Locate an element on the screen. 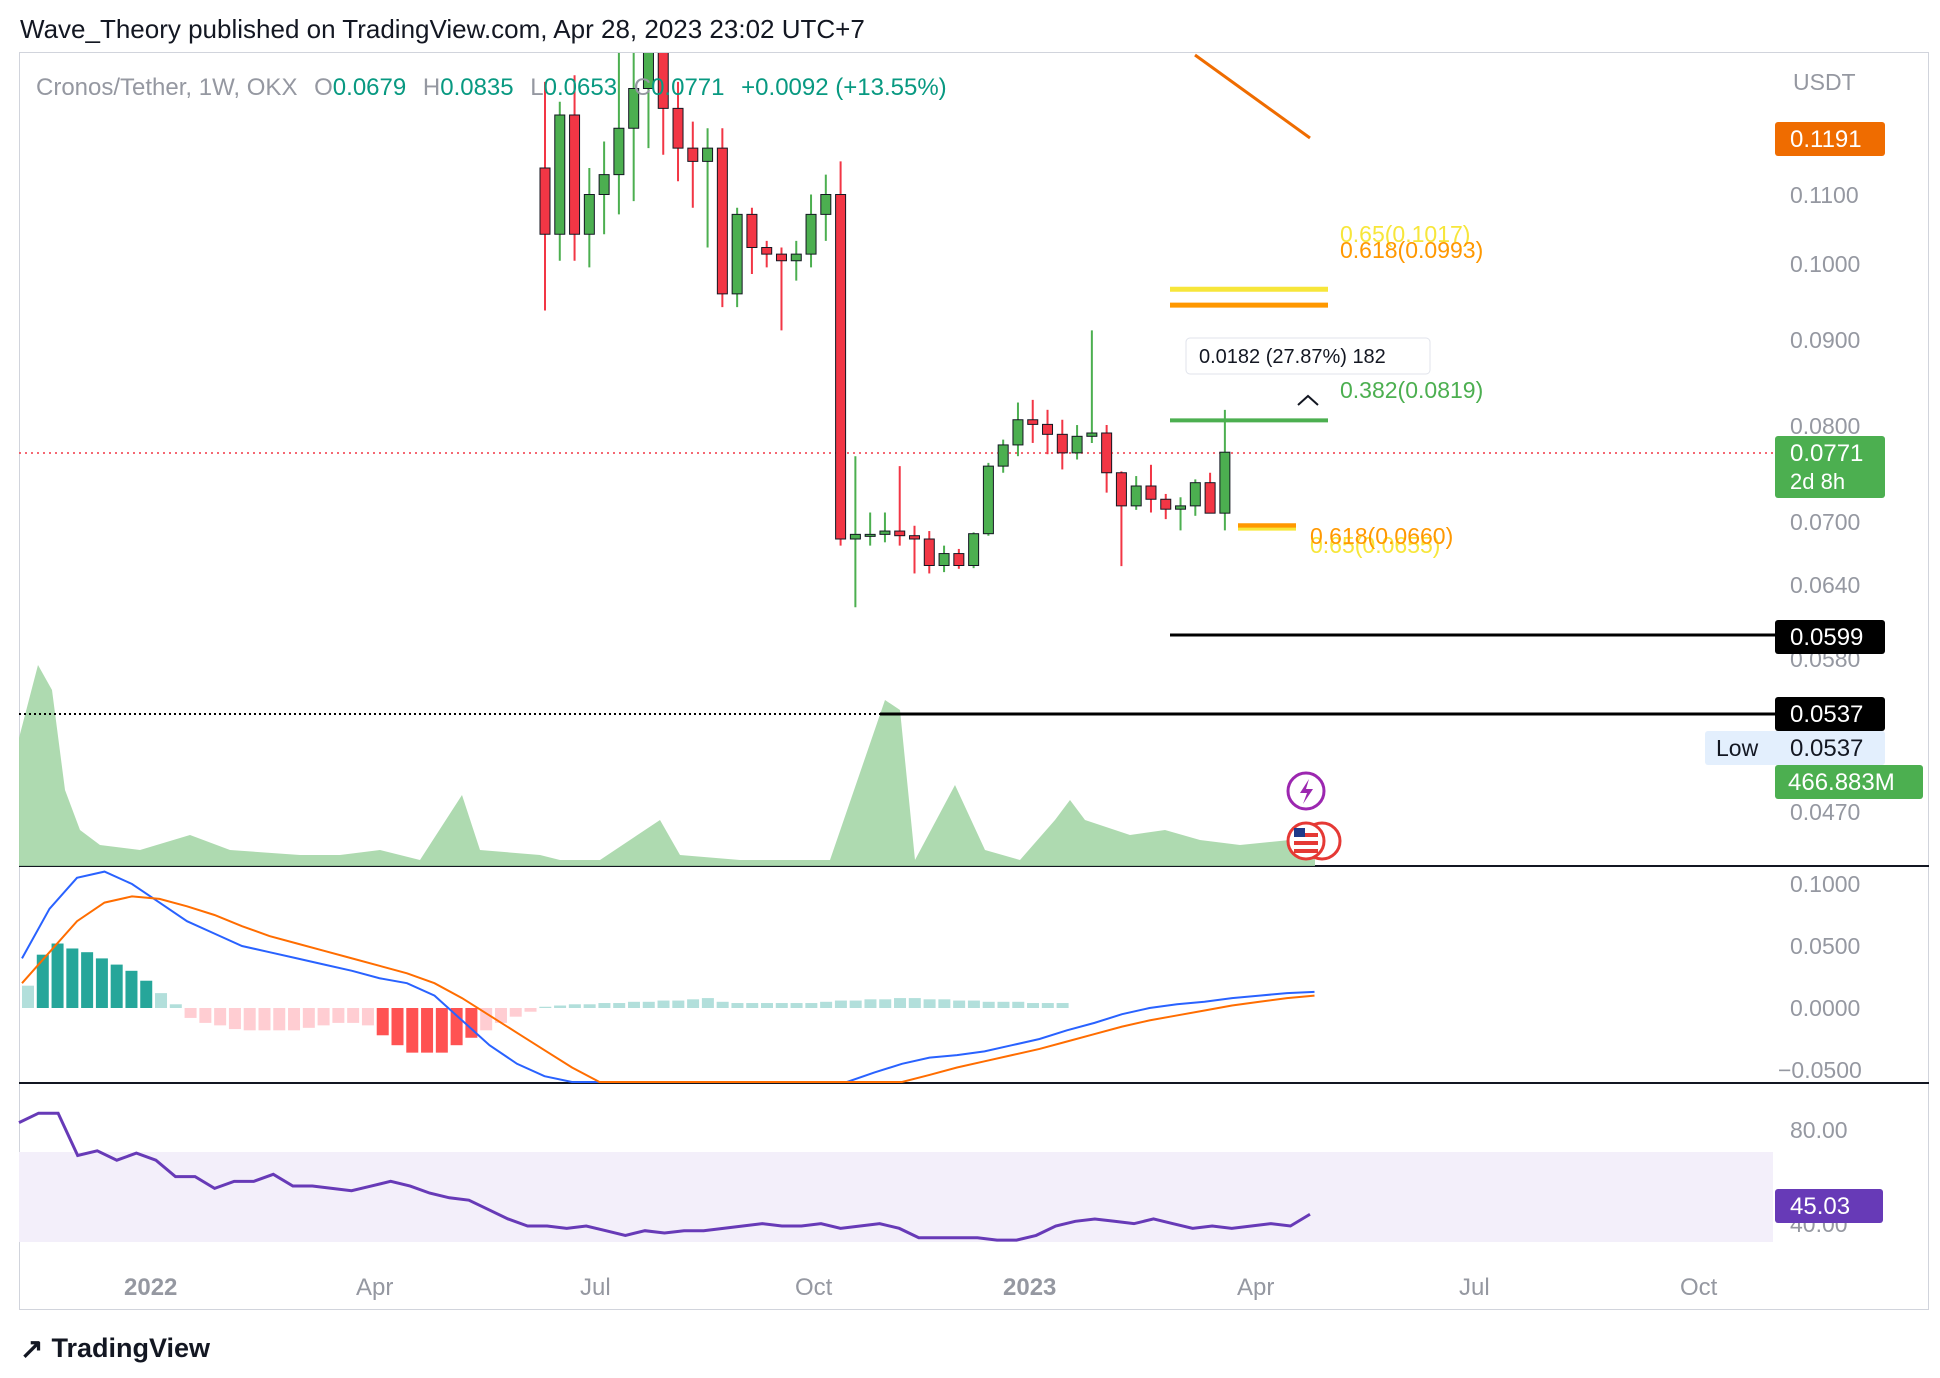  open-label: O is located at coordinates (323, 87).